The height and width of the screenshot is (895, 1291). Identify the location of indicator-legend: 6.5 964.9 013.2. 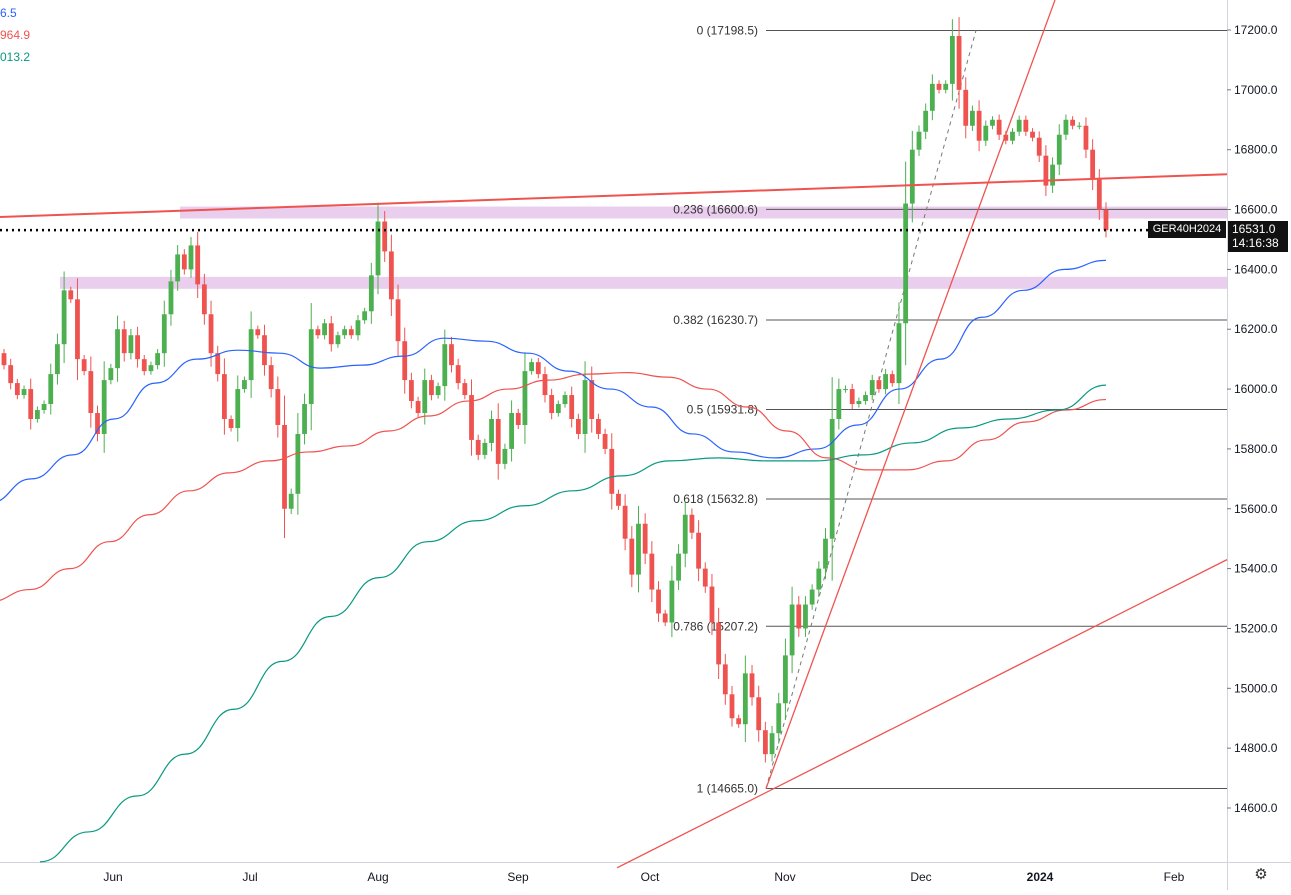
(15, 35).